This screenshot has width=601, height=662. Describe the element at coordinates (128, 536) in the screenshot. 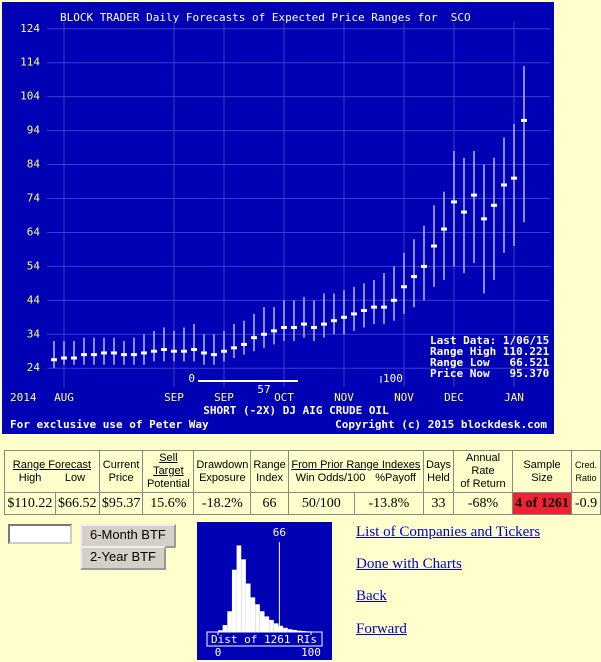

I see `six-month-button: 6-Month BTF` at that location.